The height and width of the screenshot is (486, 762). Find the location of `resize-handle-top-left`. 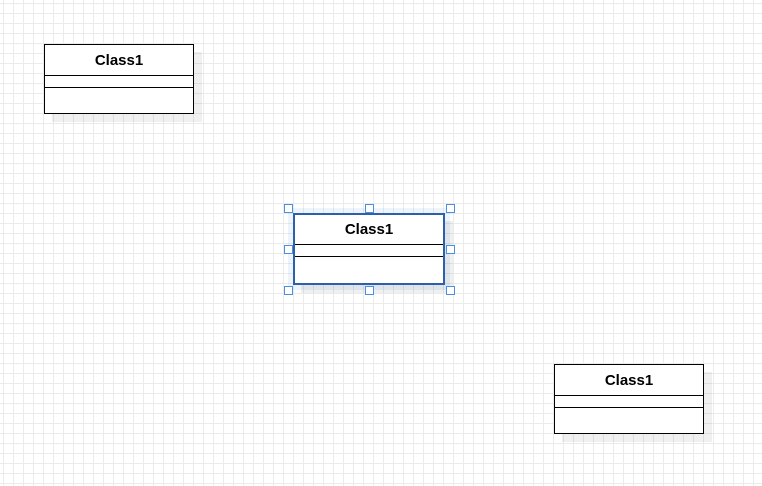

resize-handle-top-left is located at coordinates (288, 208).